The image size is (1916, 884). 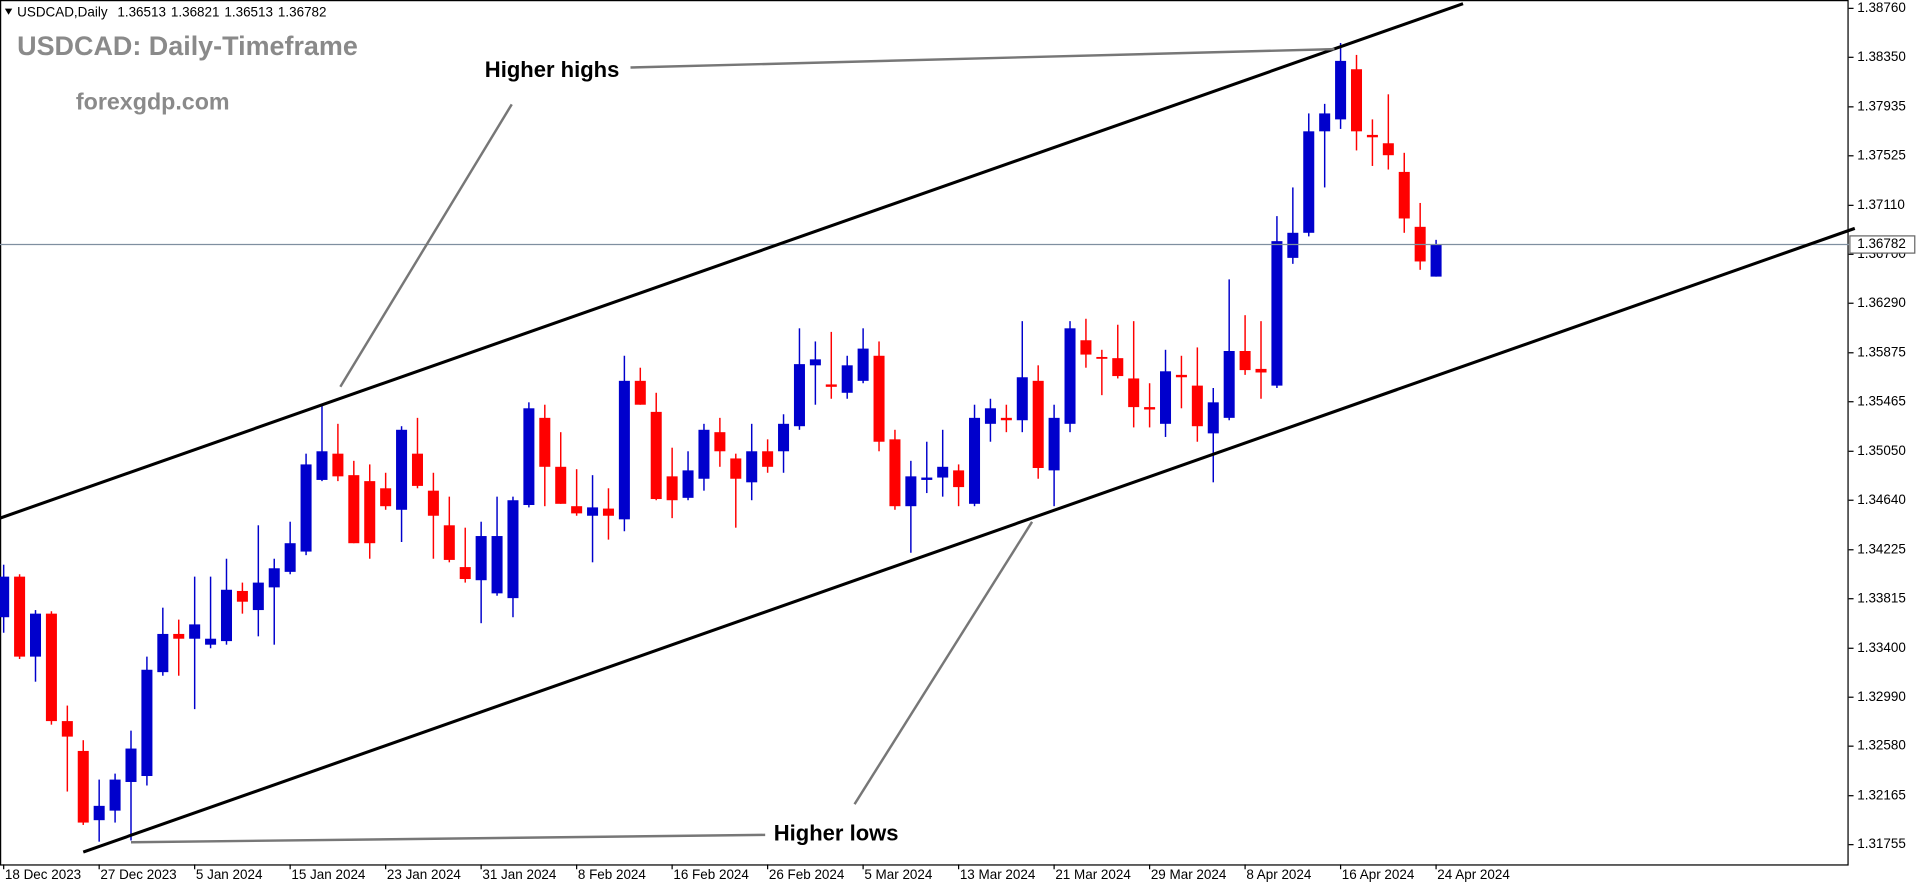 I want to click on x-tick-label: 13 Mar 2024, so click(x=998, y=874).